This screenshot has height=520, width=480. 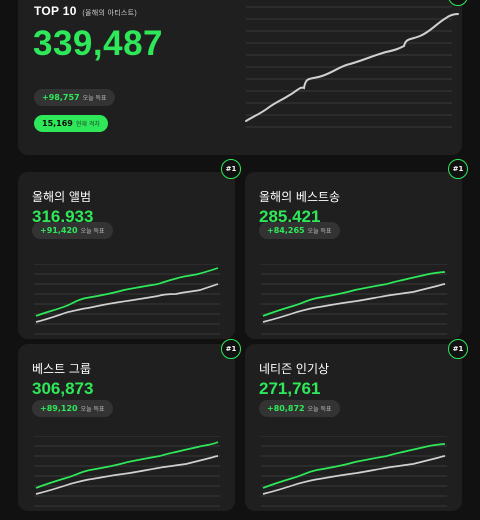 I want to click on rank-badge-album: #1, so click(x=231, y=169).